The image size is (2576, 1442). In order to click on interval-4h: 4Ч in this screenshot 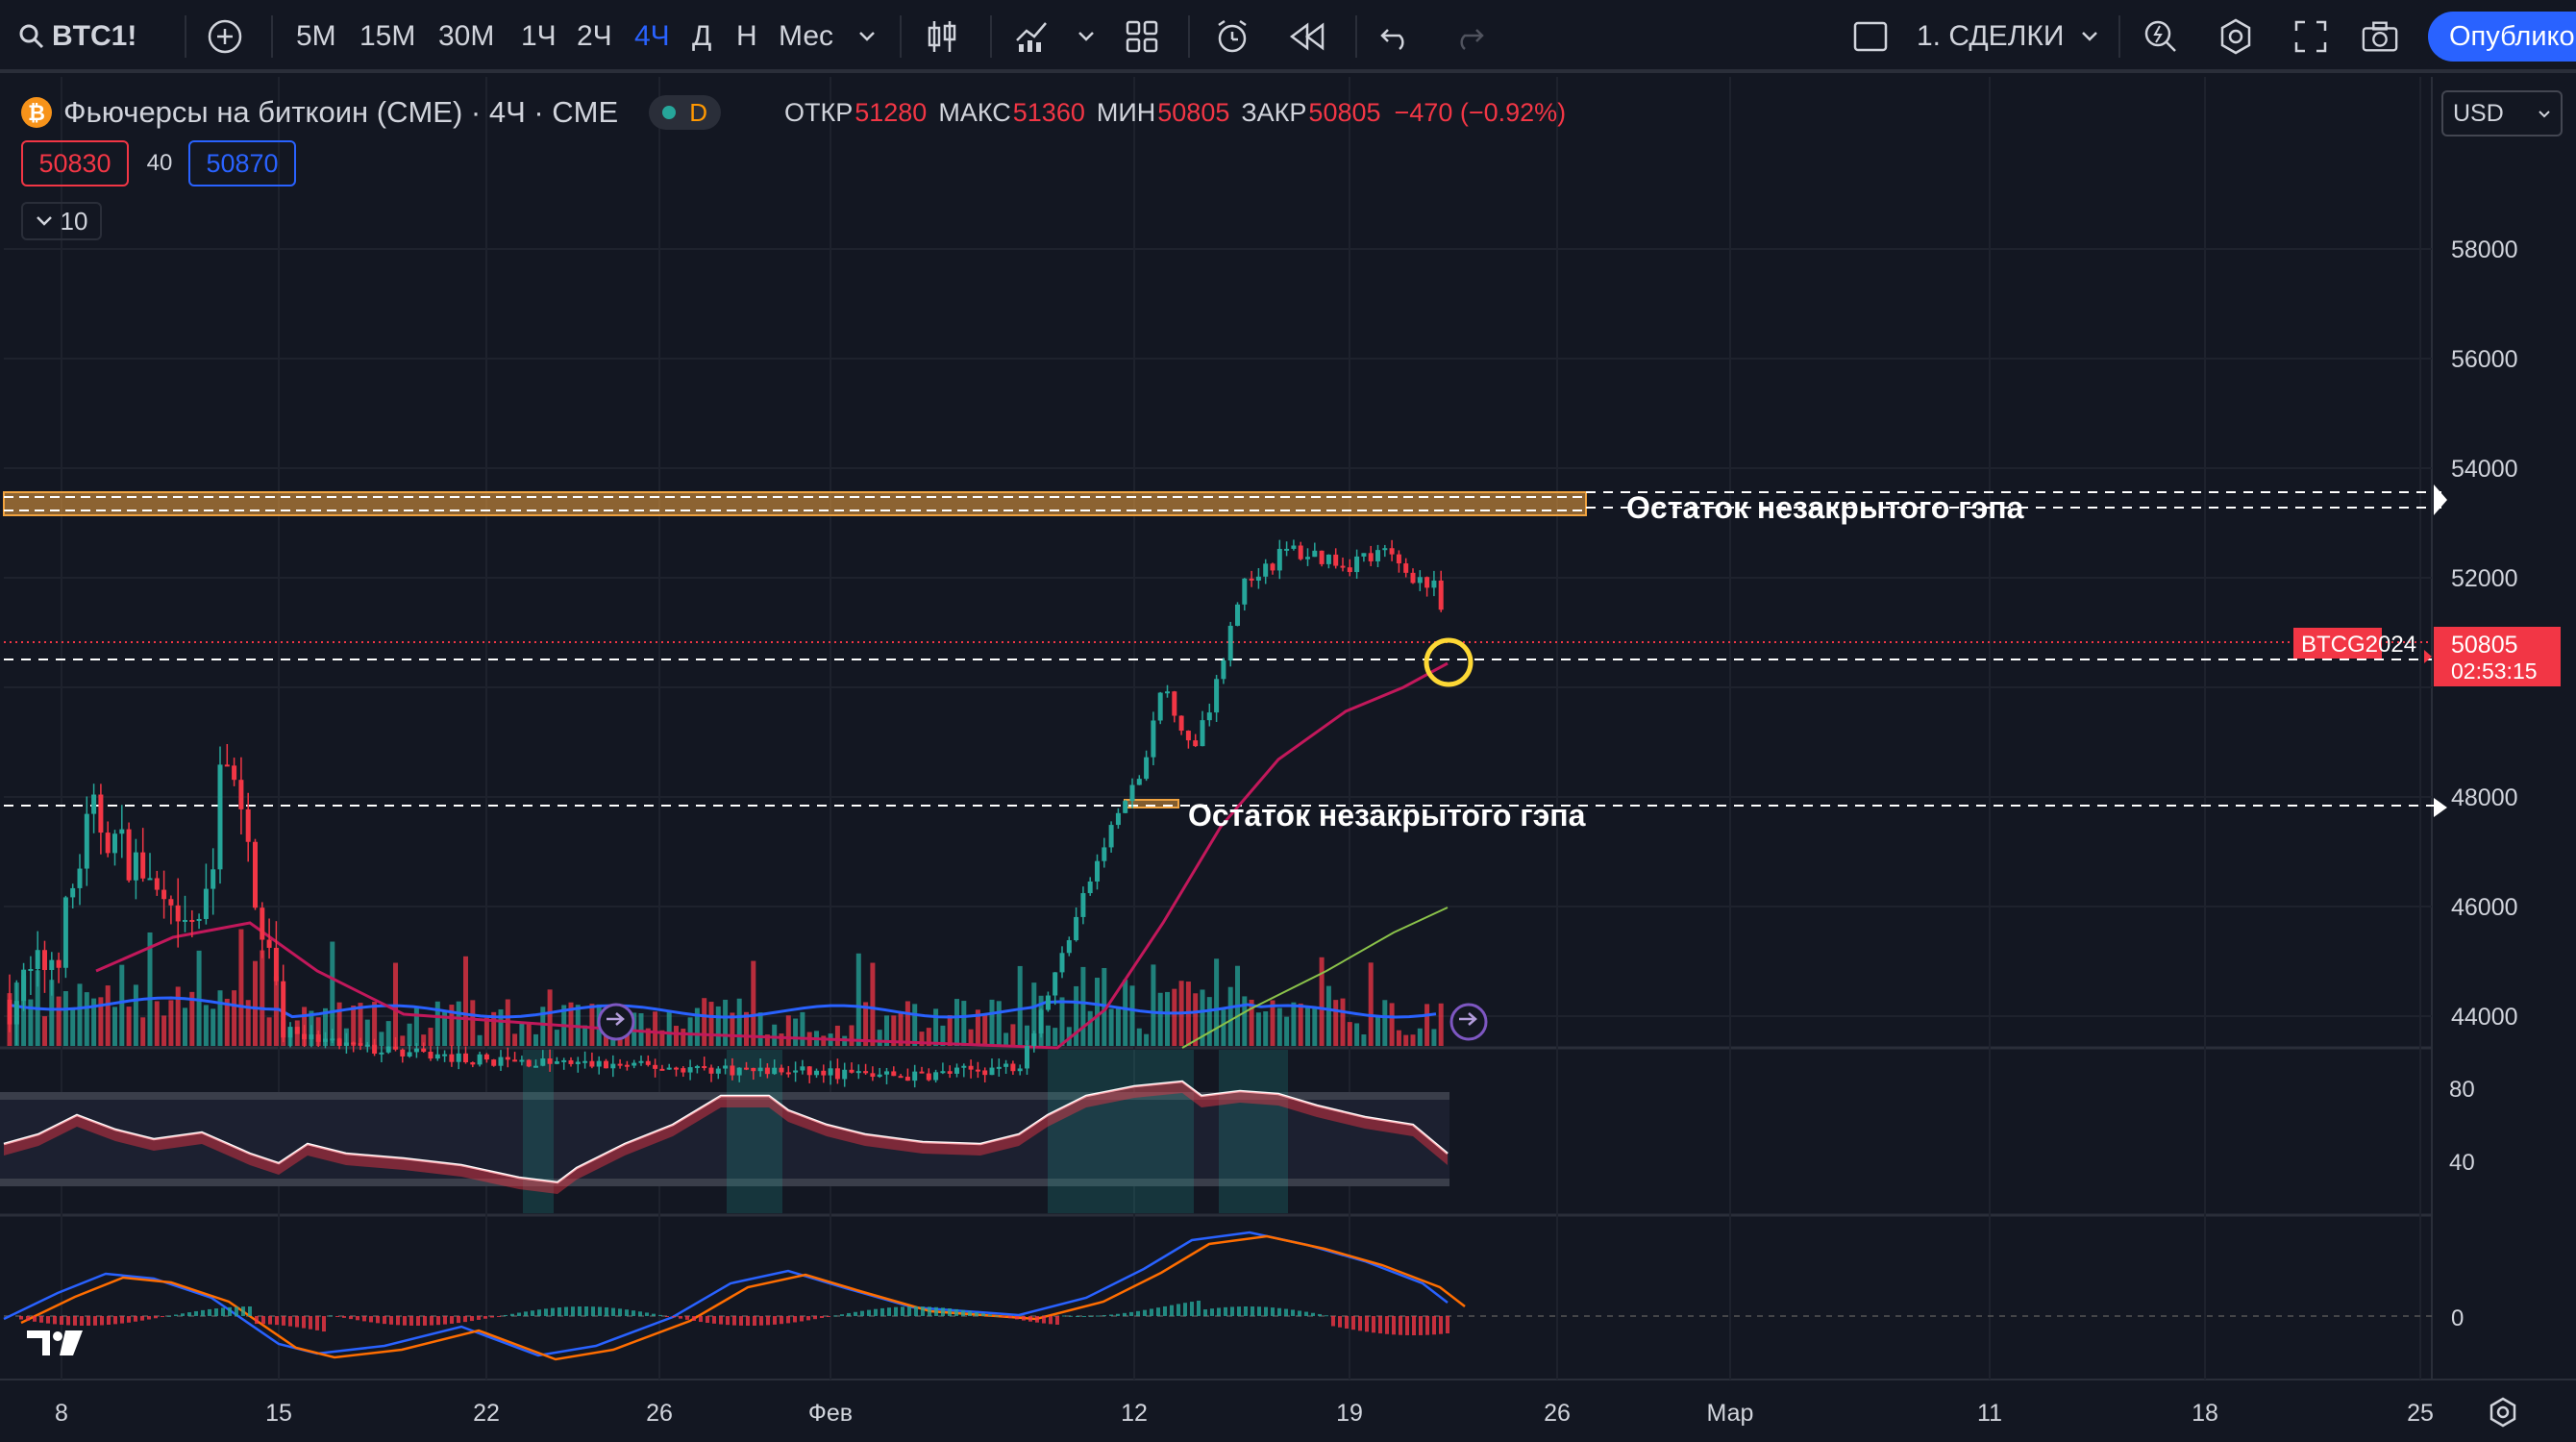, I will do `click(652, 36)`.